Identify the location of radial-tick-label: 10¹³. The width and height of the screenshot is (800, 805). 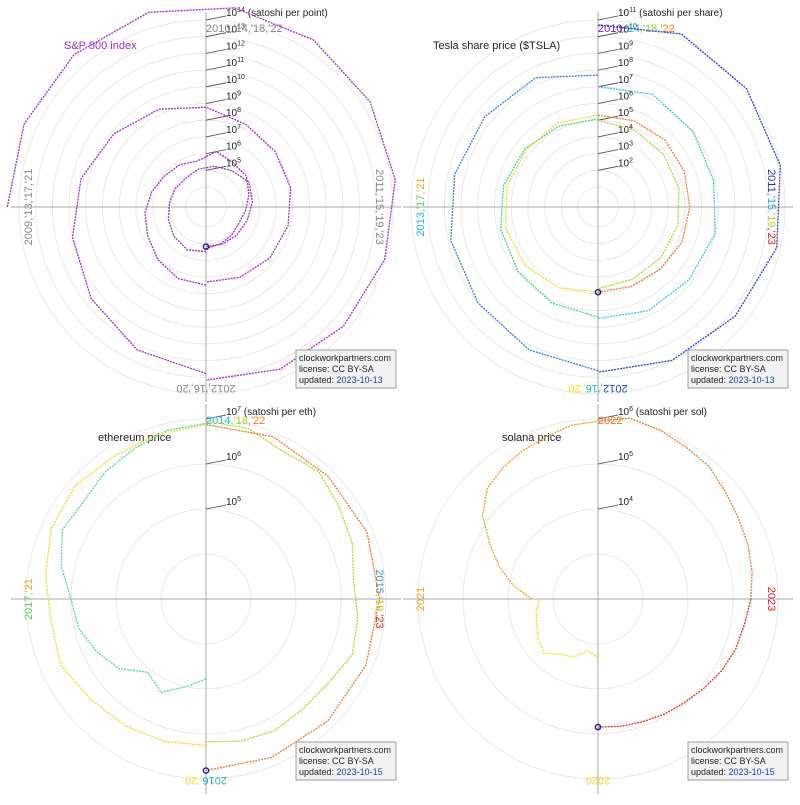
(235, 30).